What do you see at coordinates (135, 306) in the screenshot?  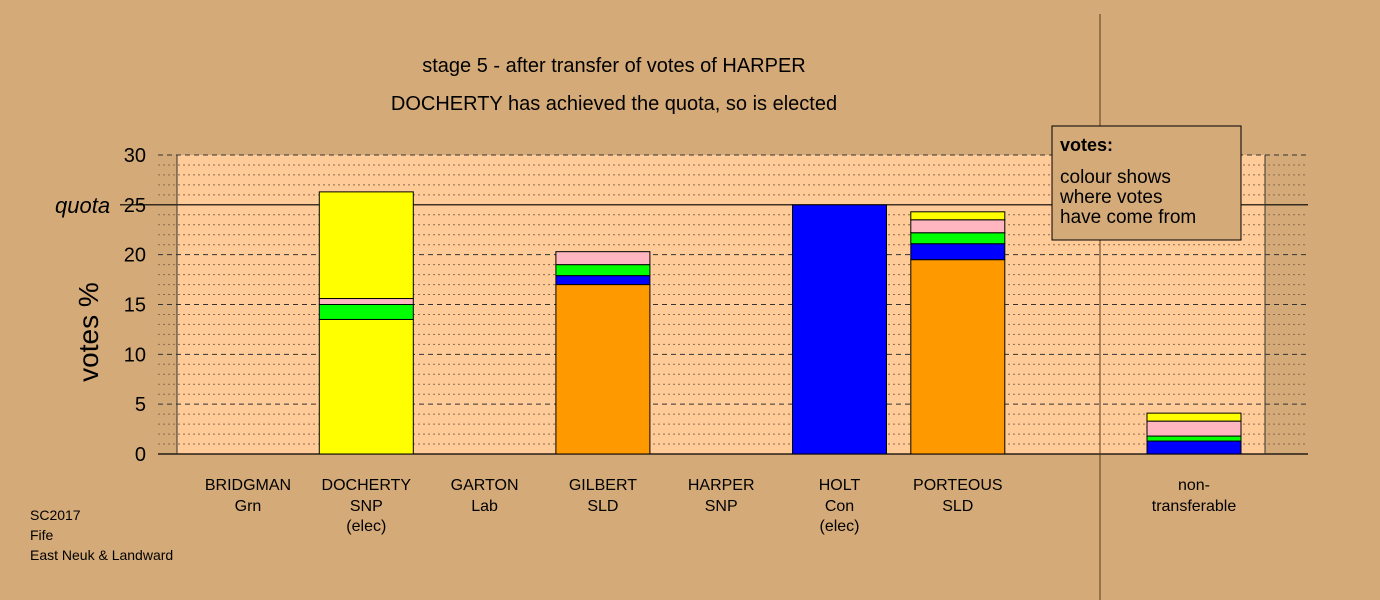 I see `y-tick-label: 15` at bounding box center [135, 306].